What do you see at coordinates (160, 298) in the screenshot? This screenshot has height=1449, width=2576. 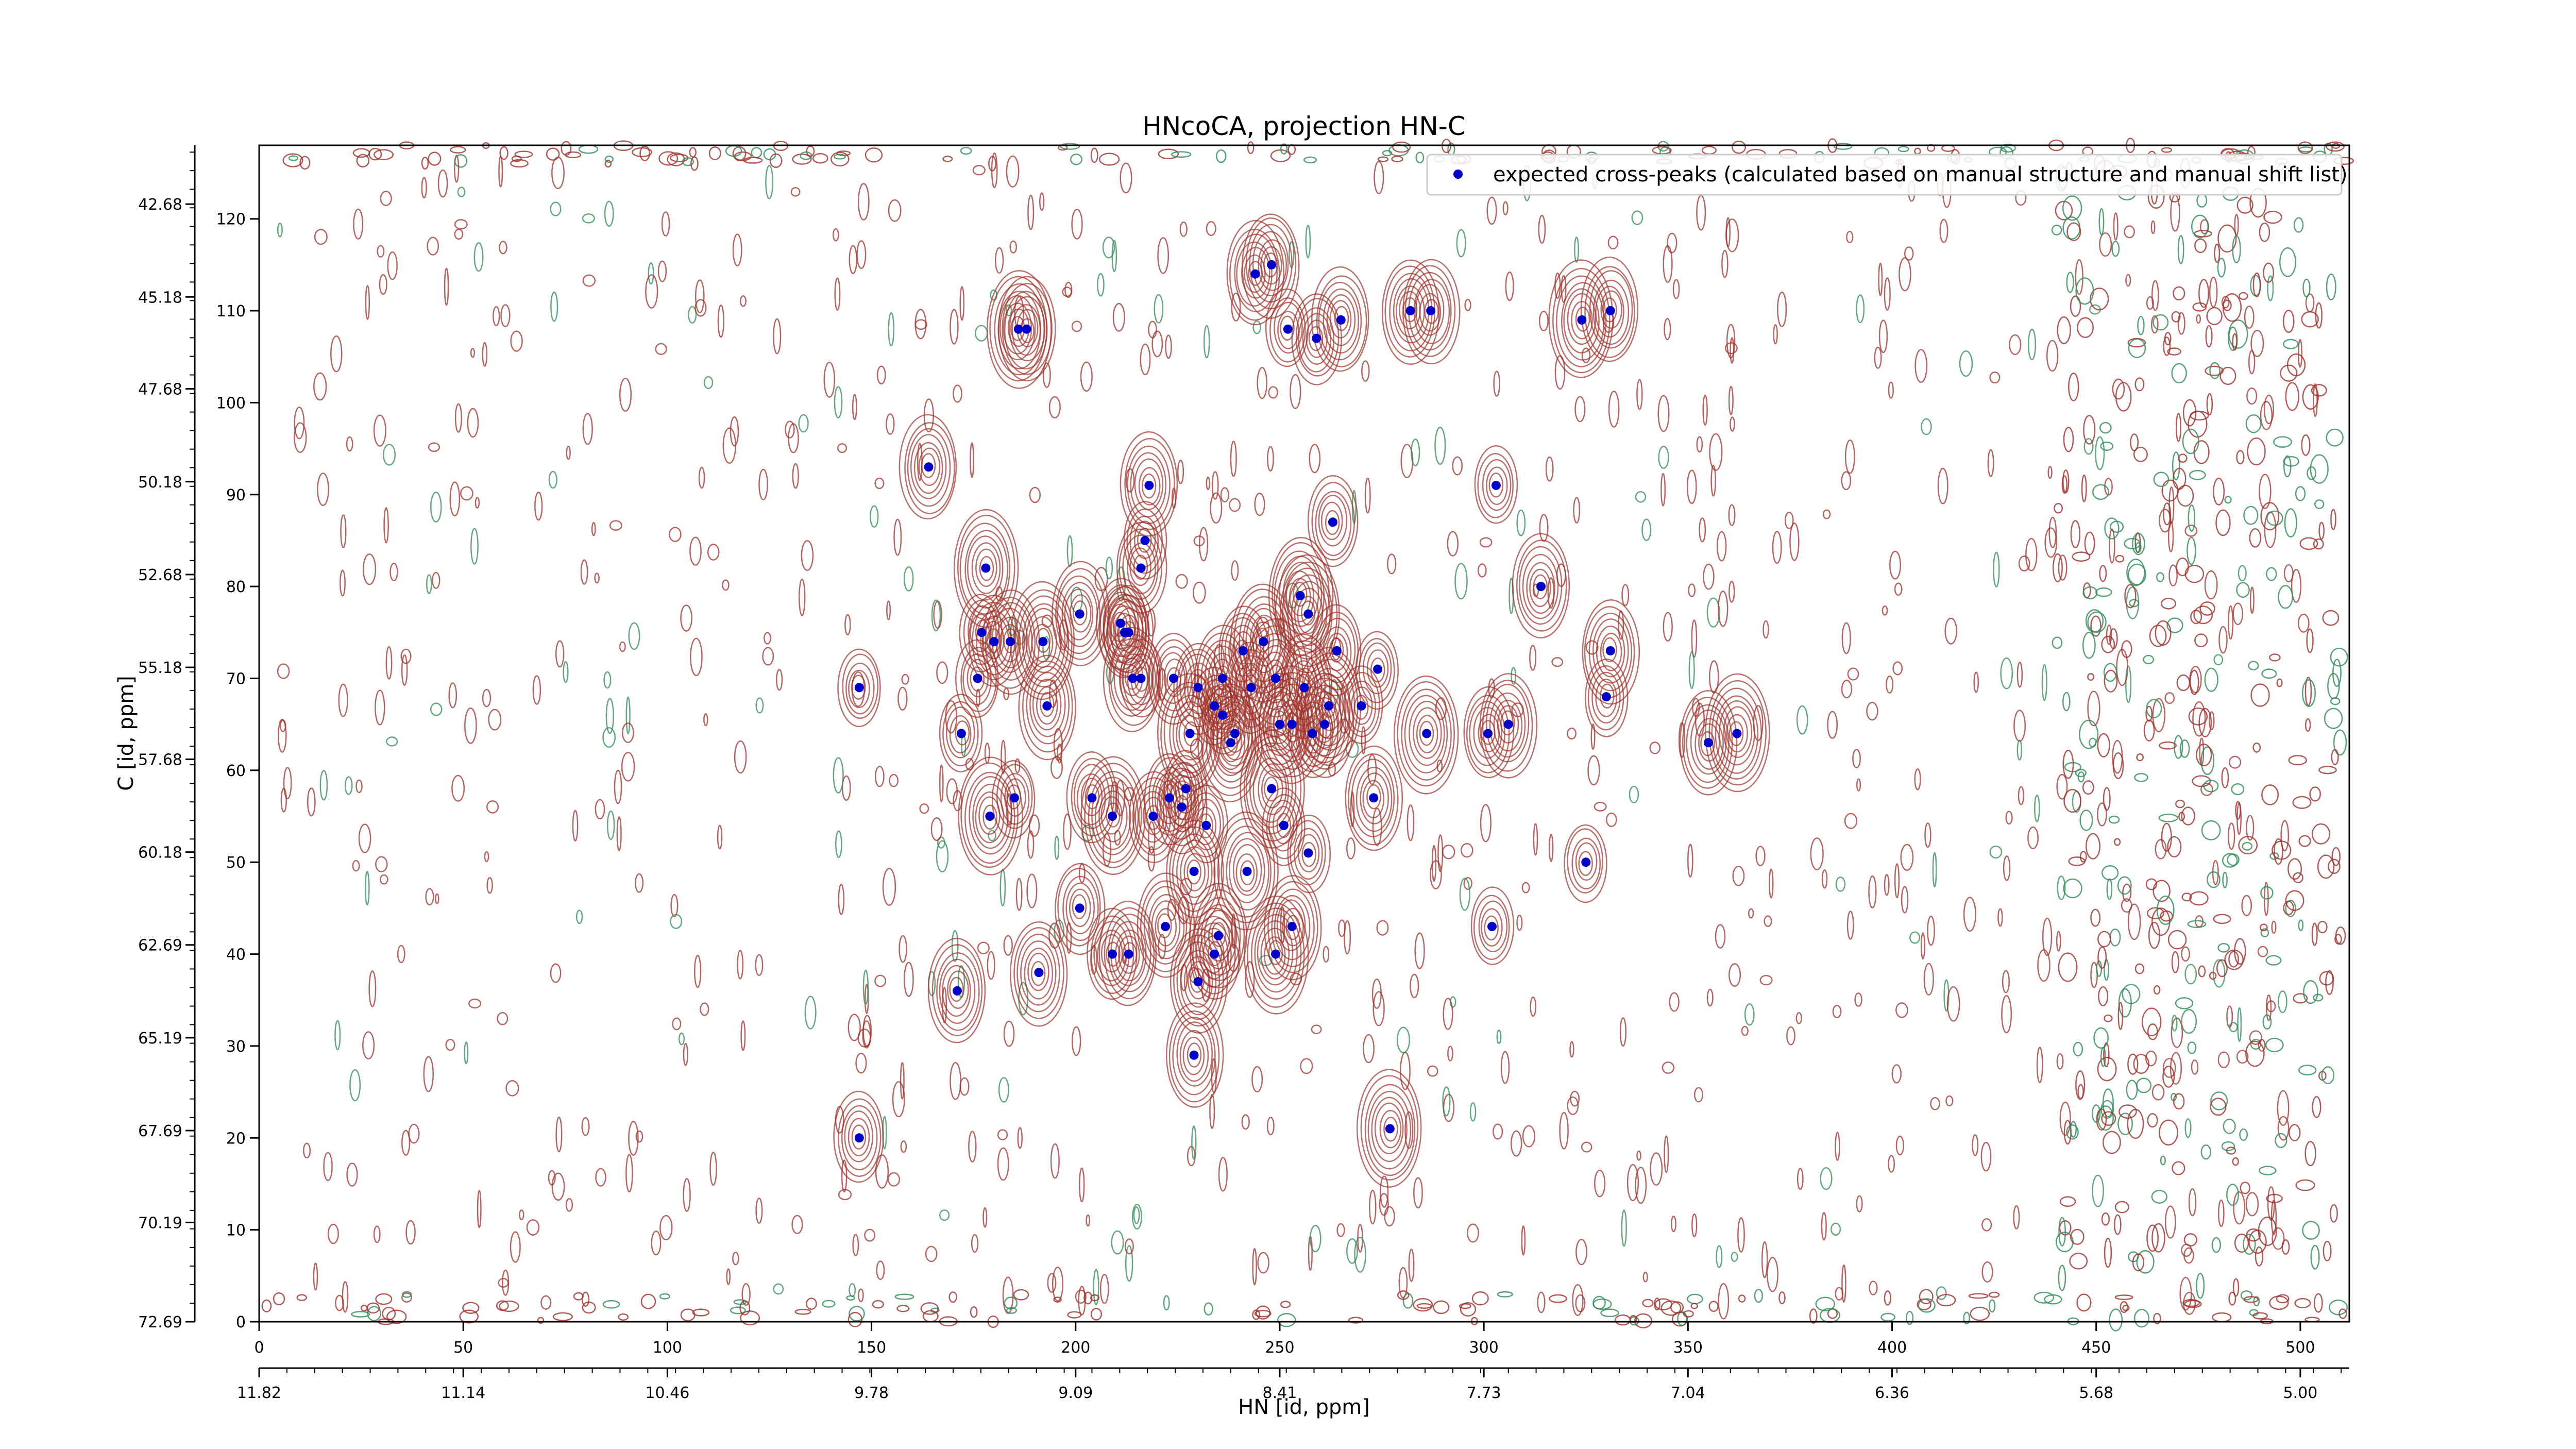 I see `secondary-y-tick-label: 45.18` at bounding box center [160, 298].